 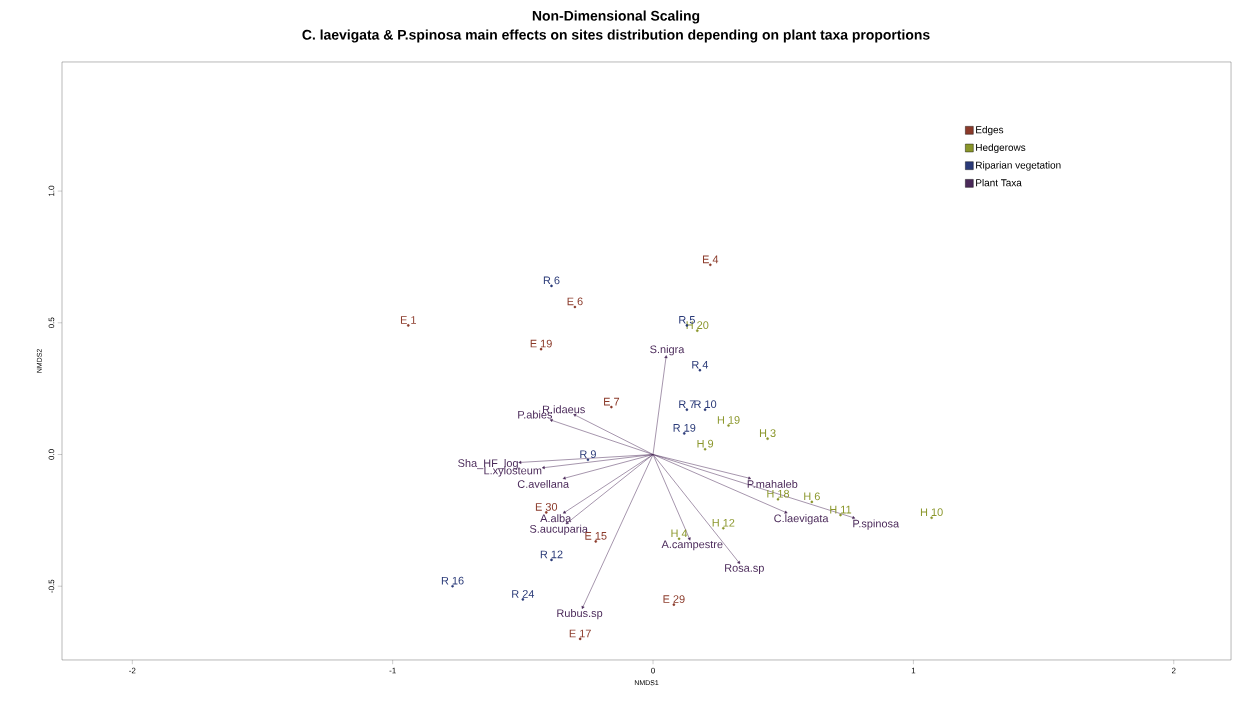 I want to click on data-label: H 10, so click(x=931, y=512).